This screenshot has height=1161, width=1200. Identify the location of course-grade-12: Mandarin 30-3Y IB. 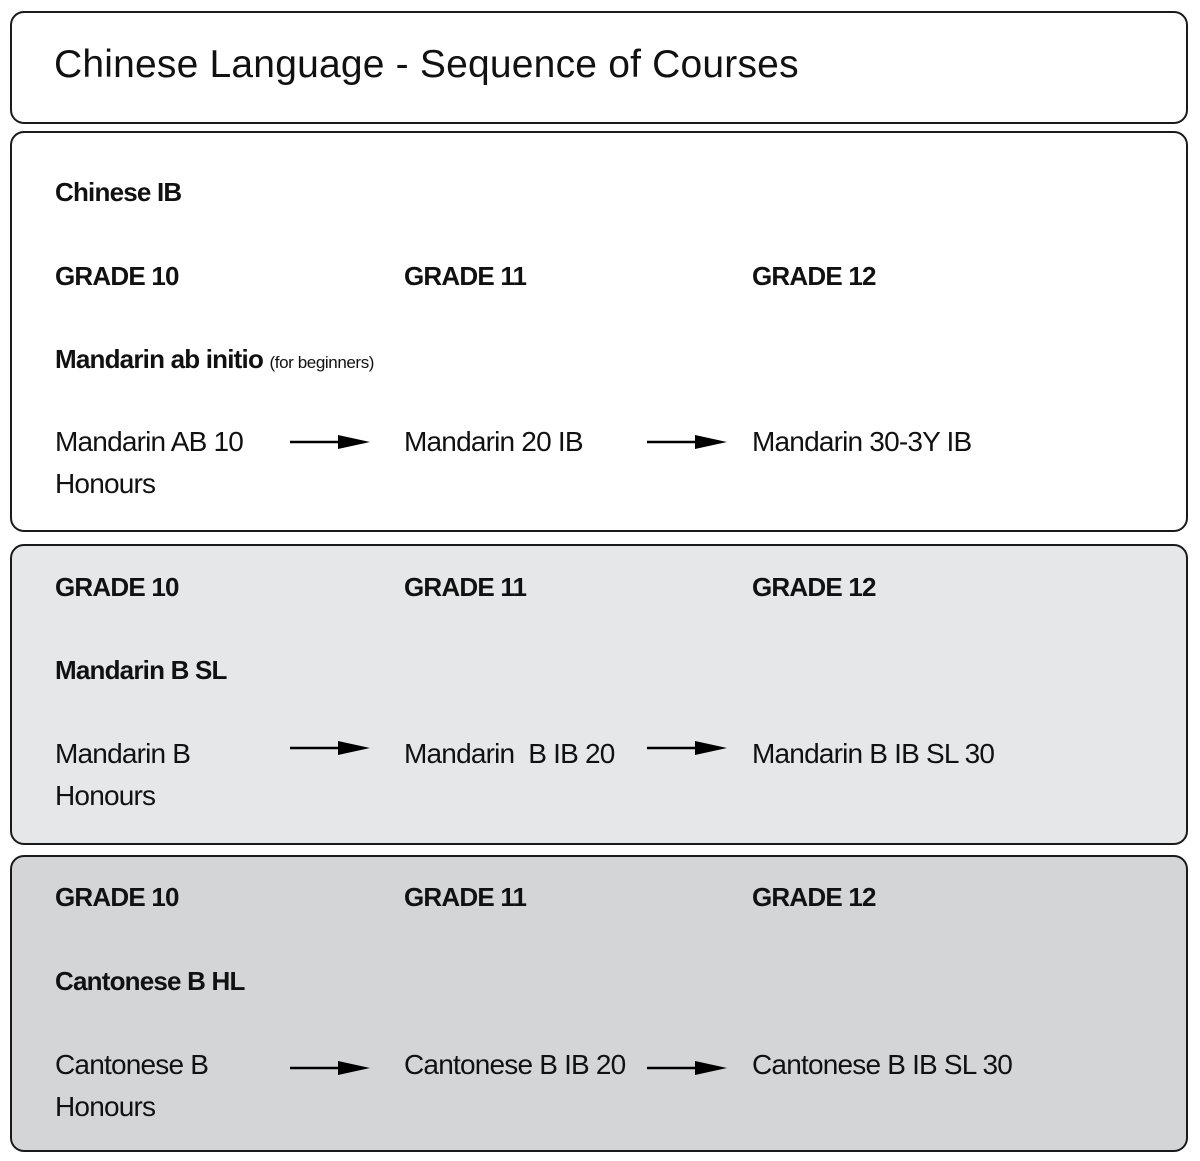
(862, 441).